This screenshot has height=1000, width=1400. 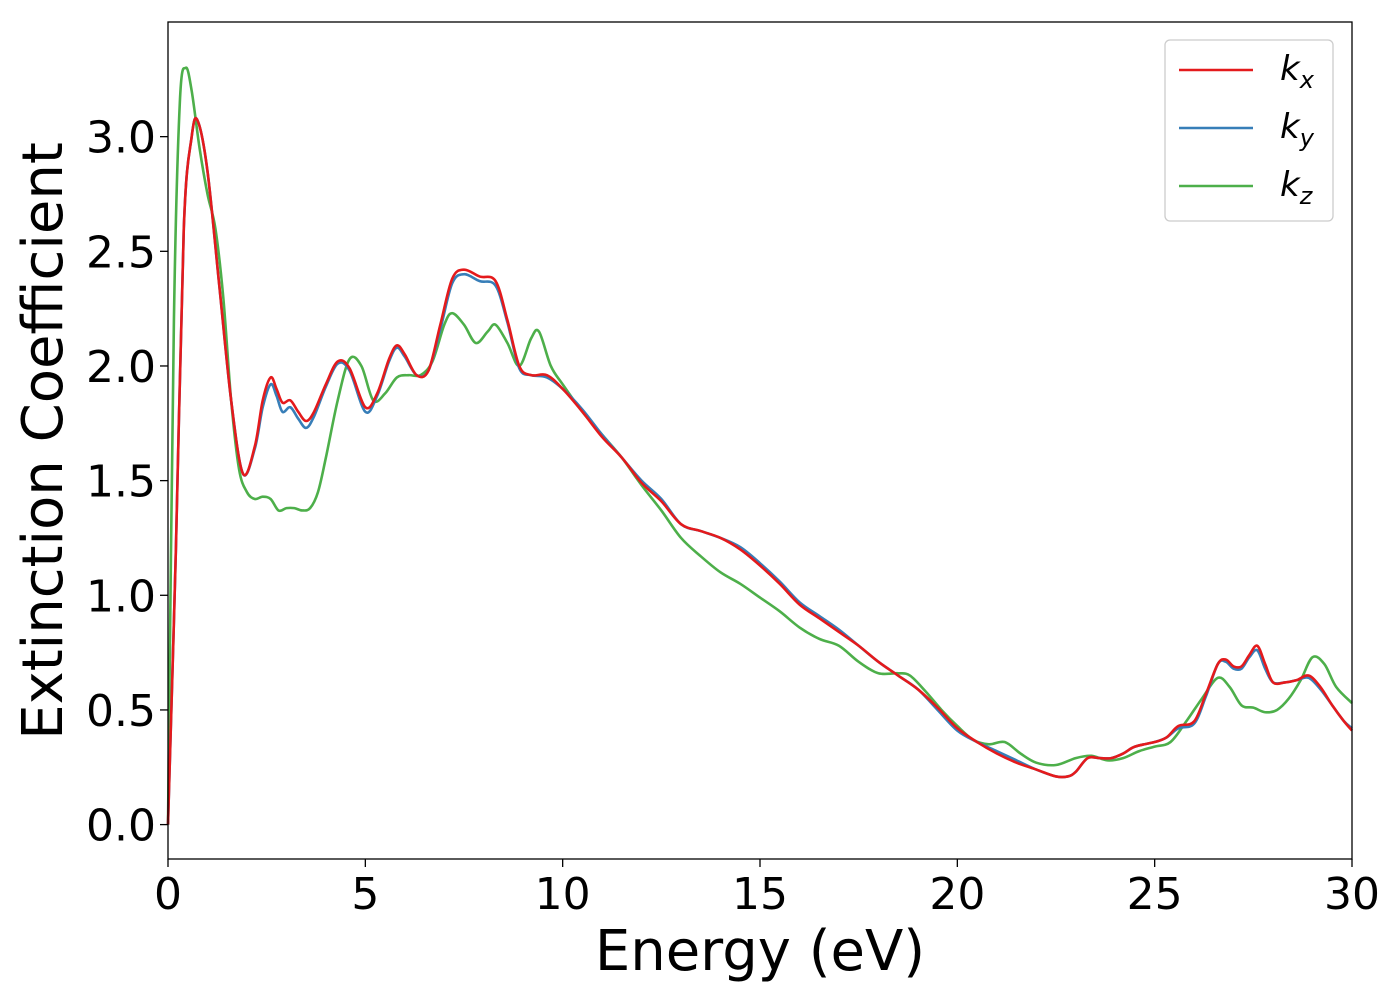 I want to click on x-tick-label: 30, so click(x=1352, y=894).